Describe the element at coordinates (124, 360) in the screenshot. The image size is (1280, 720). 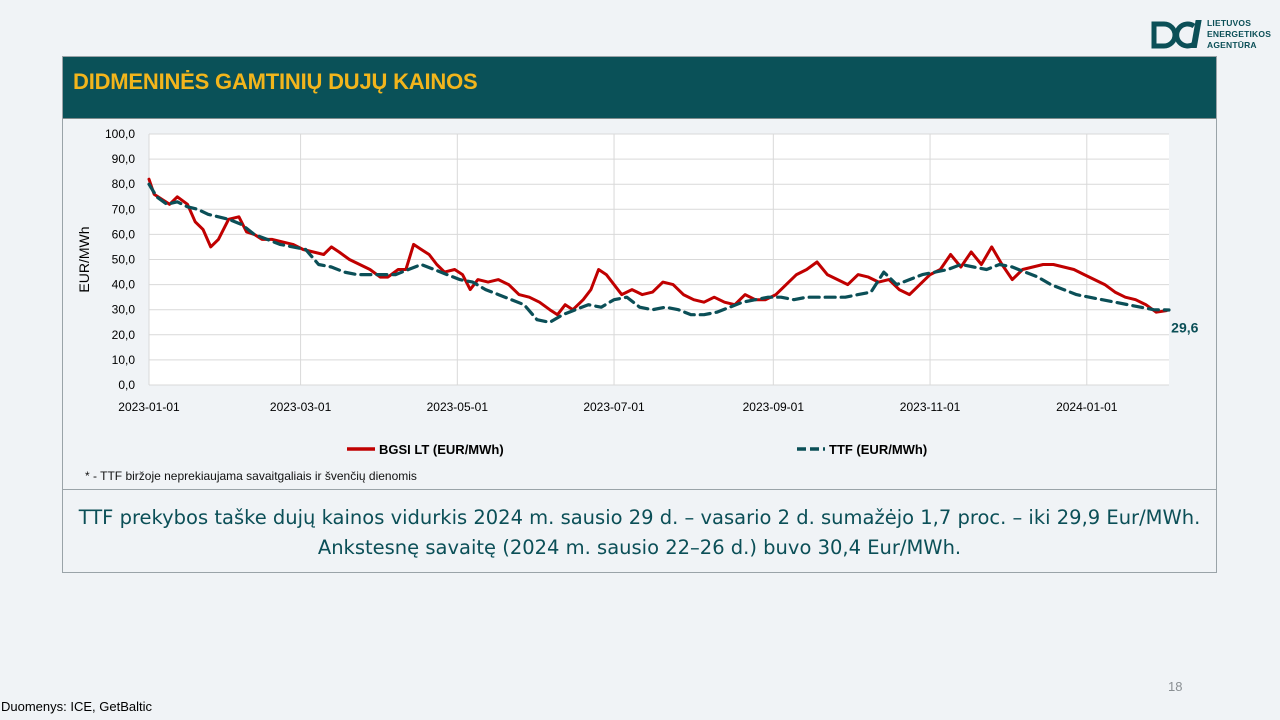
I see `y-tick-label: 10,0` at that location.